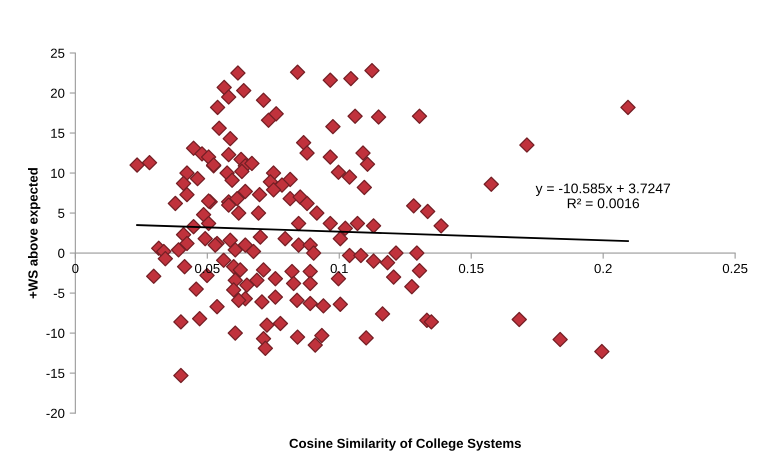  I want to click on y-tick-label: 5, so click(61, 213).